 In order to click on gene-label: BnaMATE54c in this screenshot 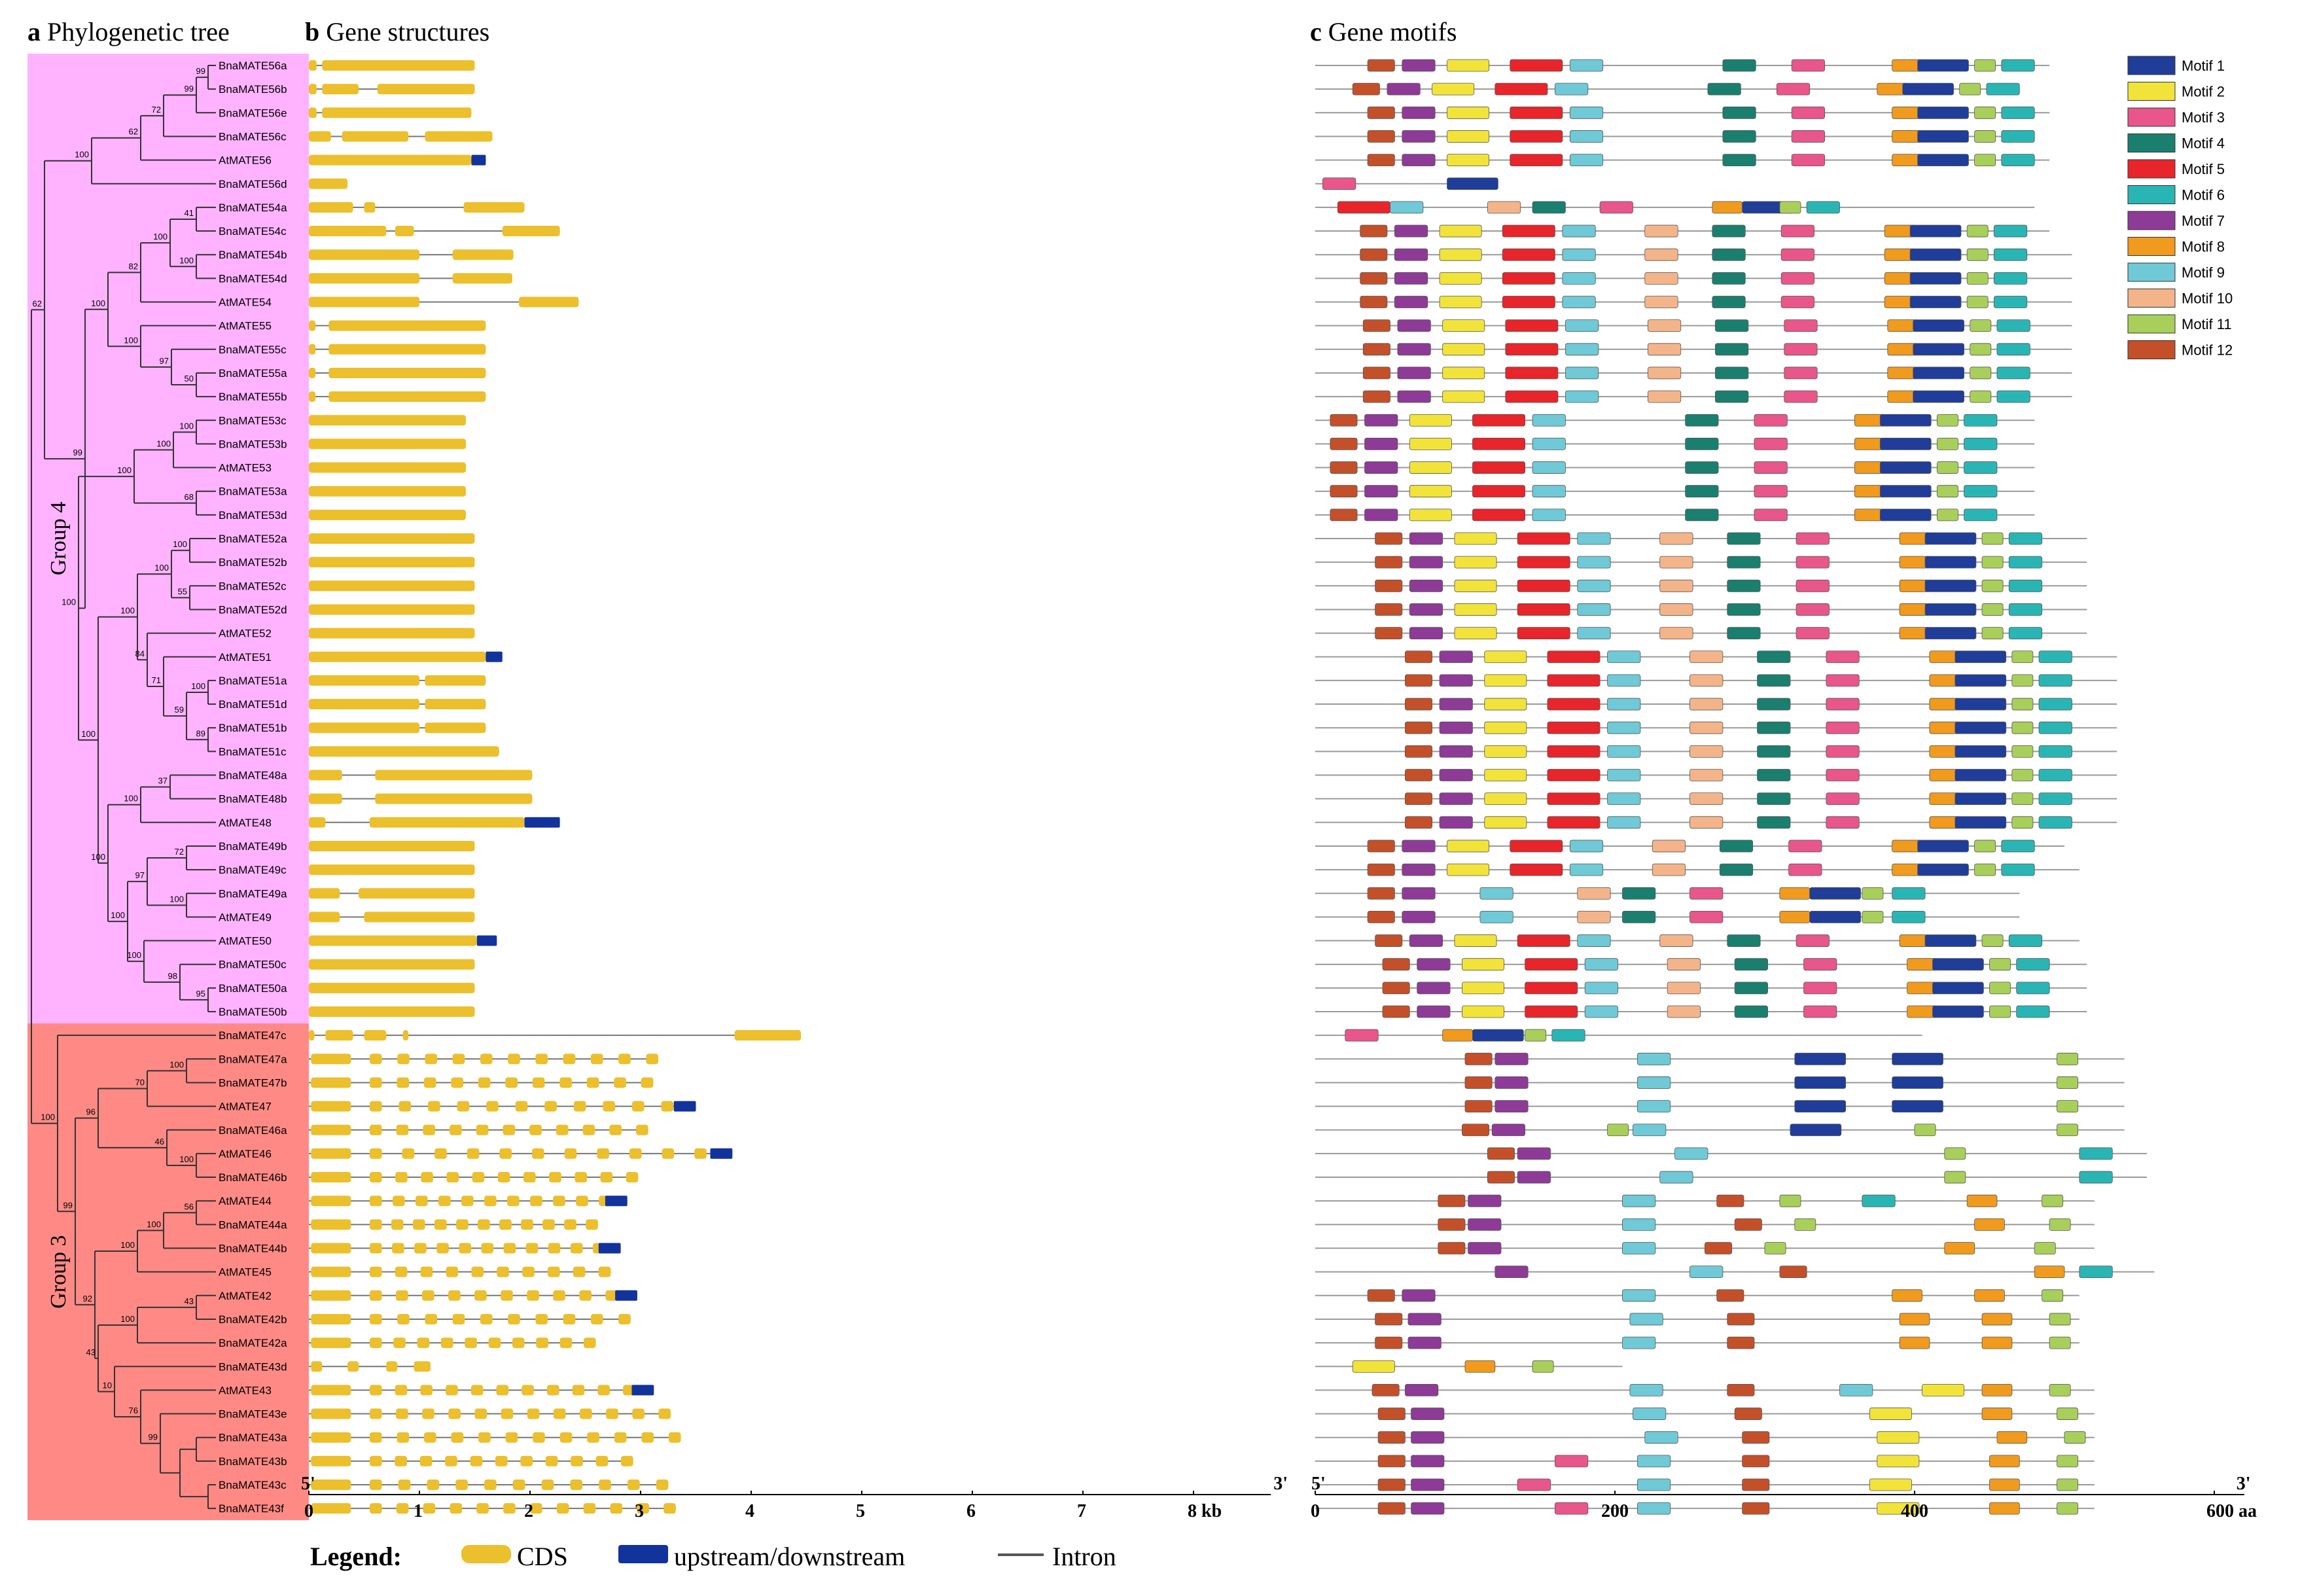, I will do `click(253, 231)`.